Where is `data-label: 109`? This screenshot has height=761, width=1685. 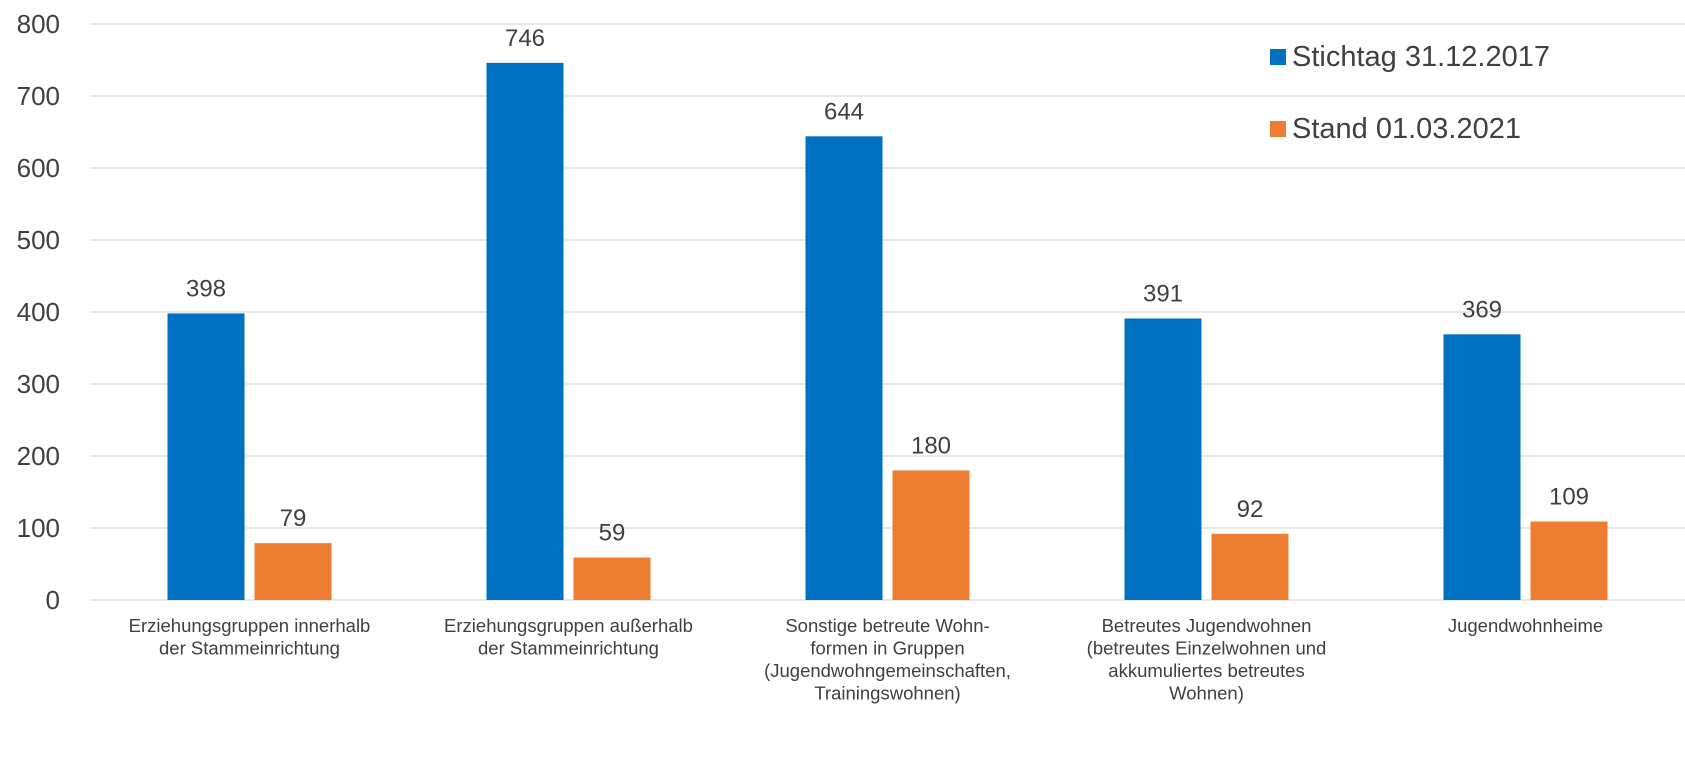 data-label: 109 is located at coordinates (1569, 497).